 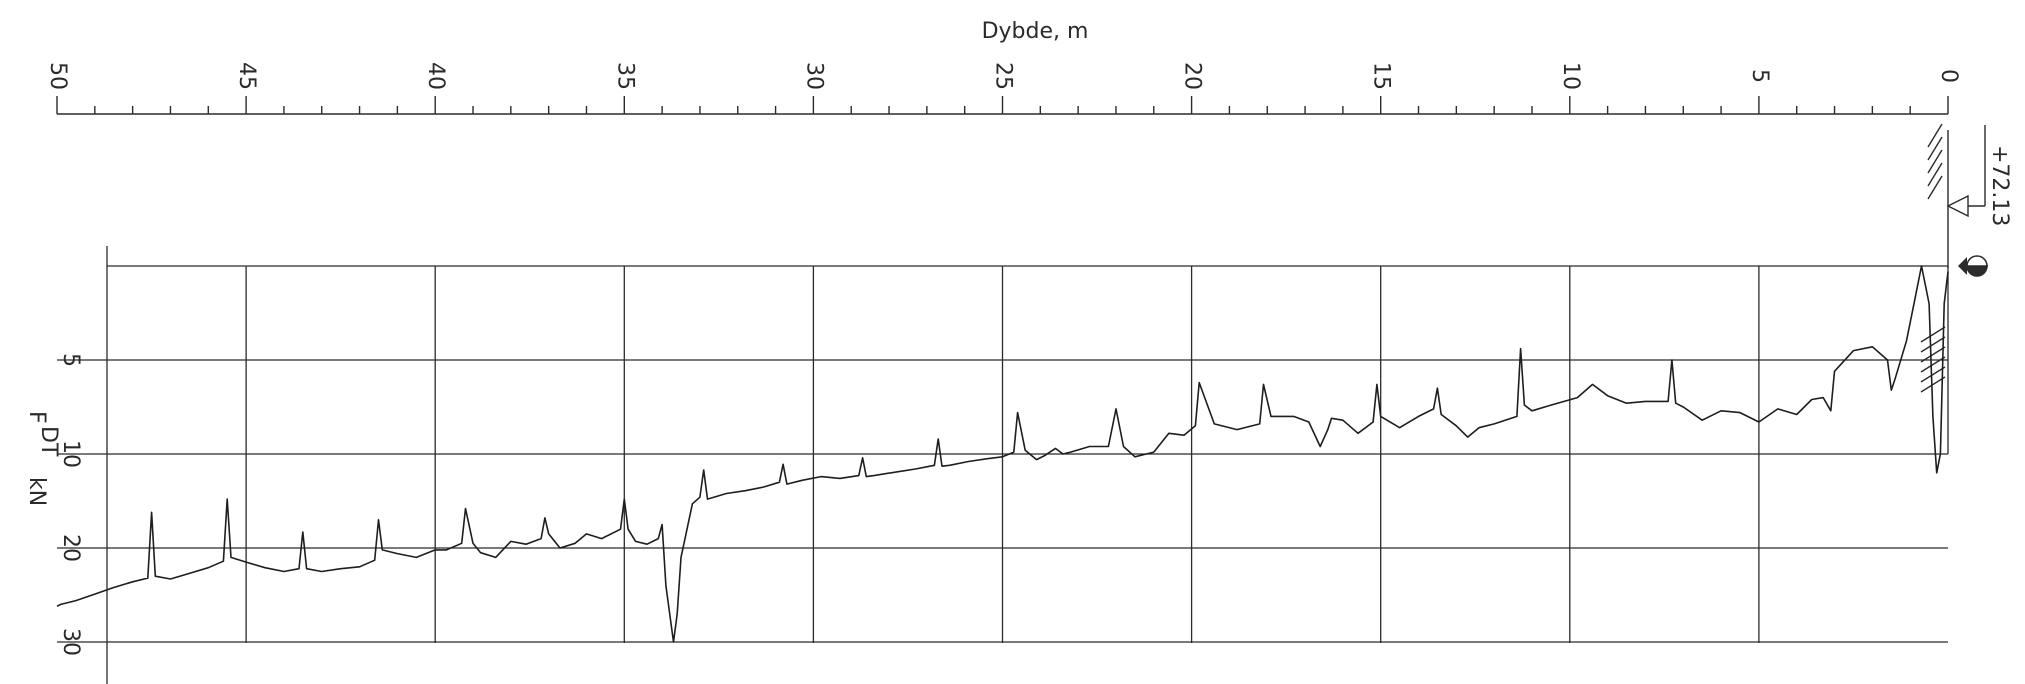 I want to click on force-tick-label: 10, so click(x=70, y=454).